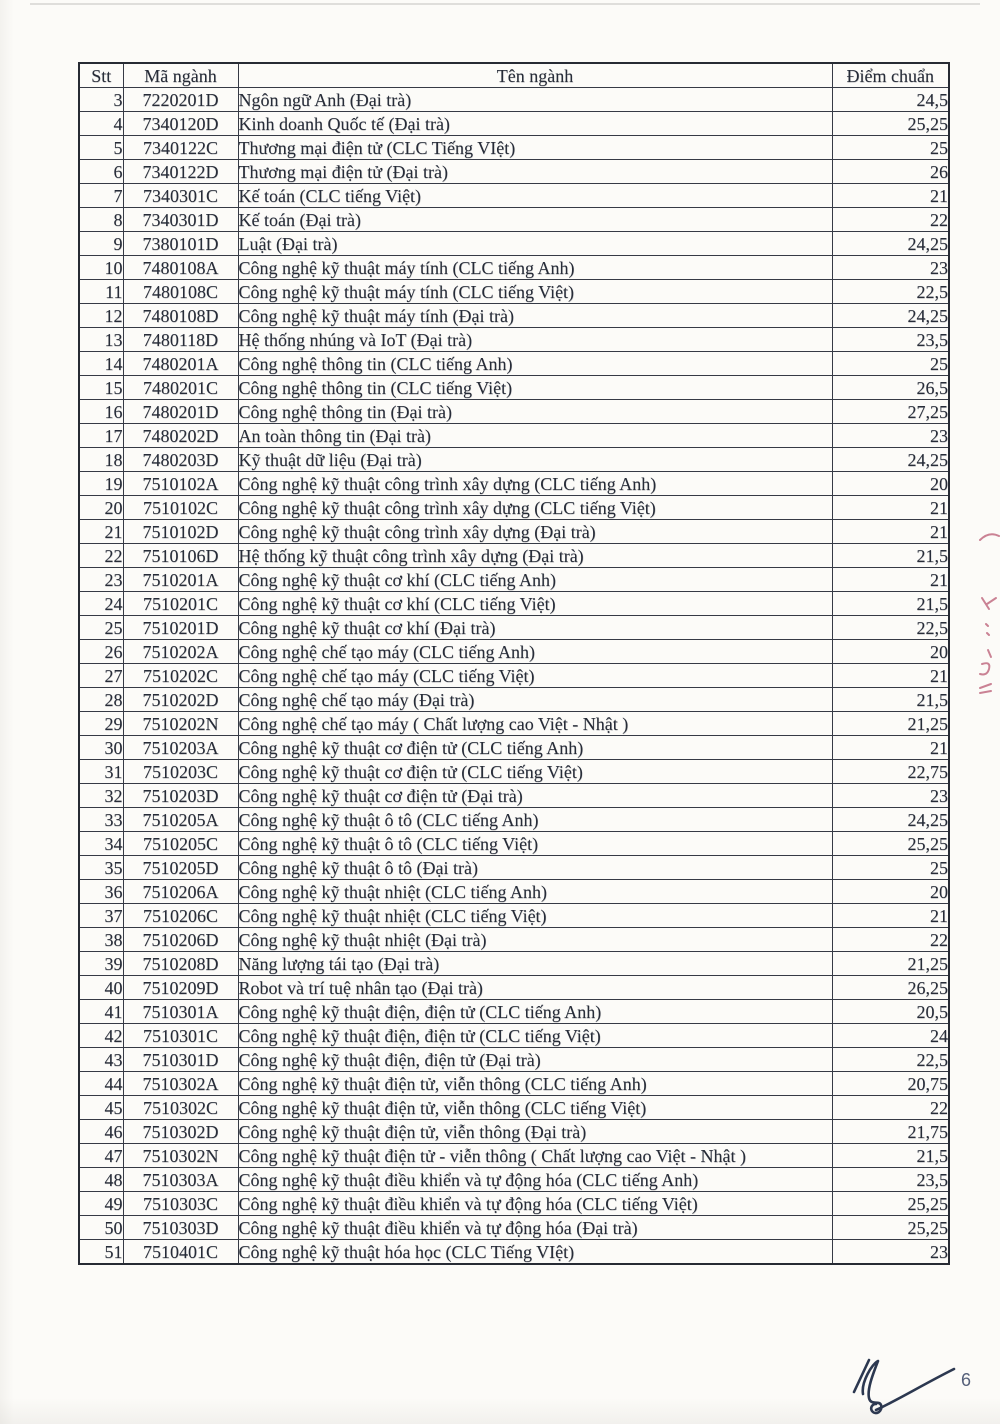  Describe the element at coordinates (101, 1059) in the screenshot. I see `cell-stt: 43` at that location.